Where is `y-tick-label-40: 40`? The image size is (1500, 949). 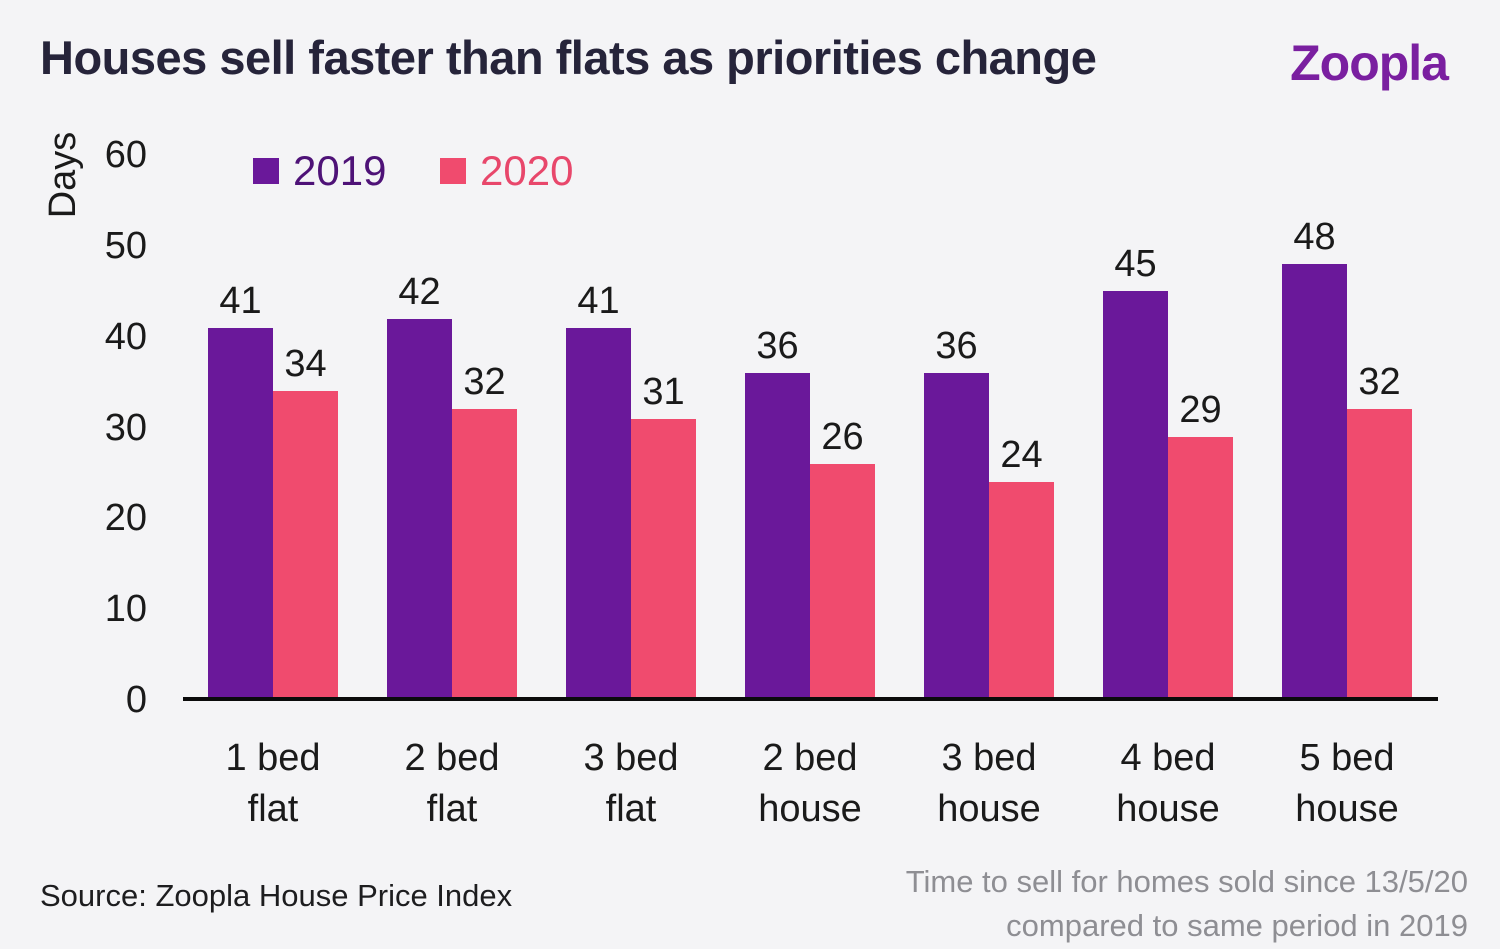
y-tick-label-40: 40 is located at coordinates (125, 336).